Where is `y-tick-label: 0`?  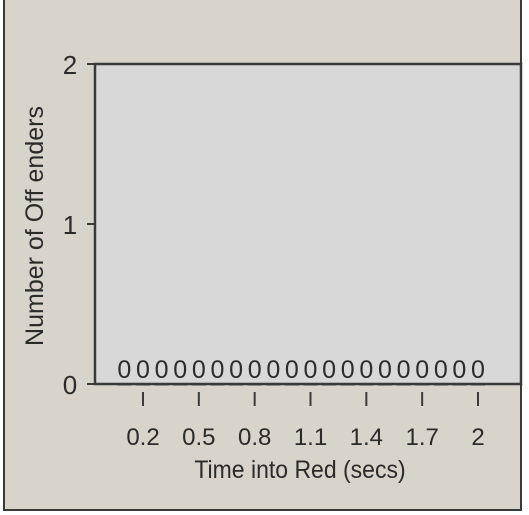
y-tick-label: 0 is located at coordinates (70, 385).